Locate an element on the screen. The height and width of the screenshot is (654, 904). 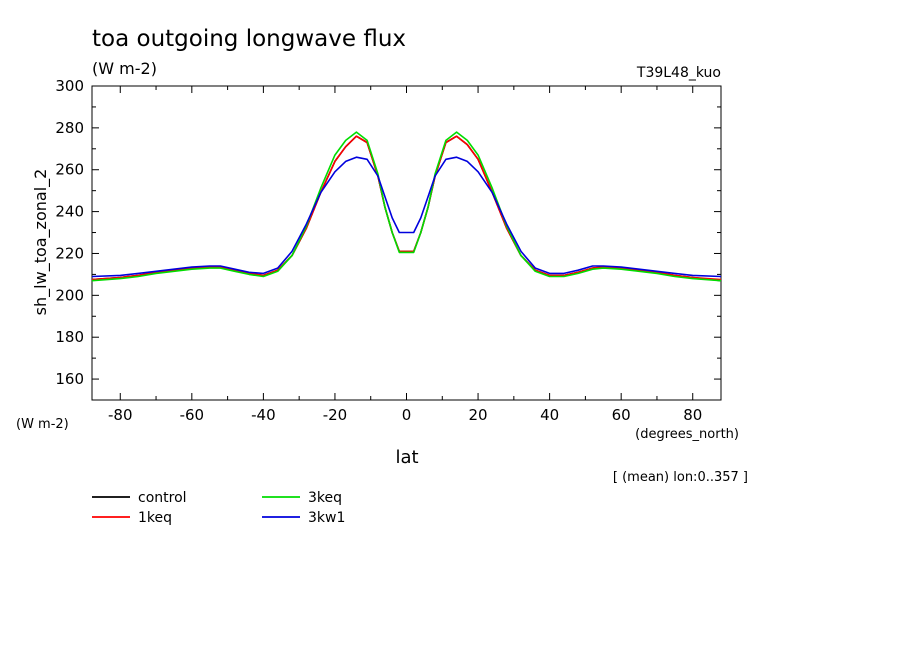
x-tick-label: 80 is located at coordinates (692, 415).